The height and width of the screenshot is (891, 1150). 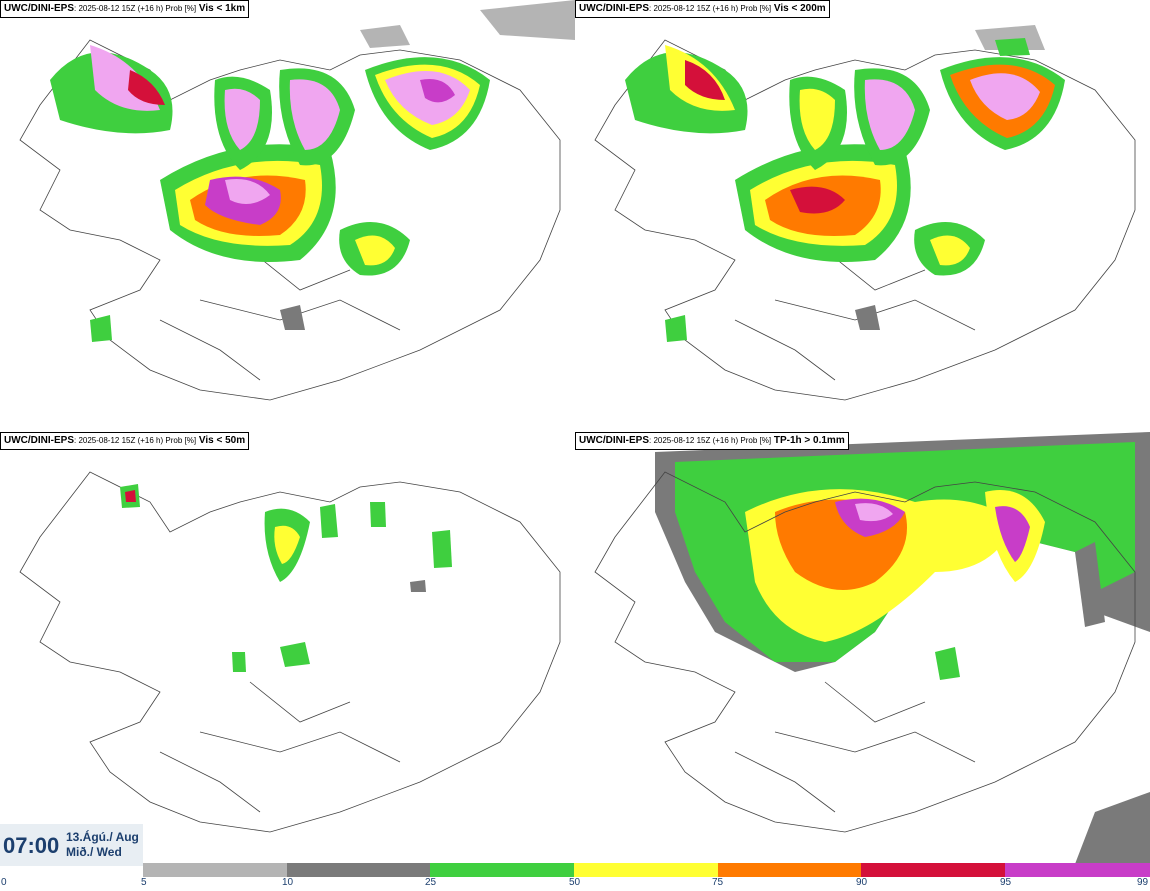 What do you see at coordinates (222, 8) in the screenshot?
I see `variable-name: Vis < 1km` at bounding box center [222, 8].